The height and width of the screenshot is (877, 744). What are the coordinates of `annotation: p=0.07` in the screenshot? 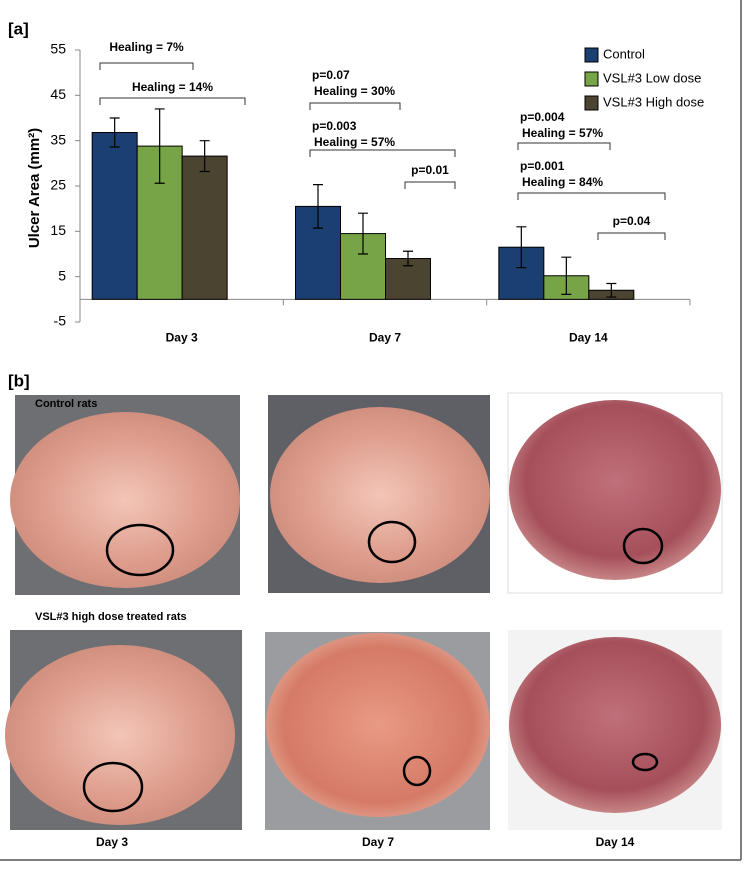 It's located at (331, 75).